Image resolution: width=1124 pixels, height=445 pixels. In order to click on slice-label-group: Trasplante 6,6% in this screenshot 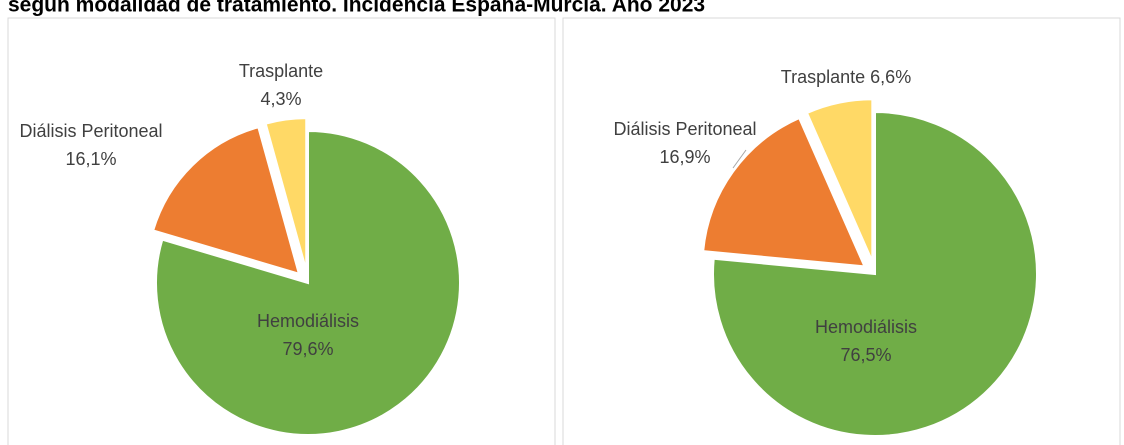, I will do `click(846, 77)`.